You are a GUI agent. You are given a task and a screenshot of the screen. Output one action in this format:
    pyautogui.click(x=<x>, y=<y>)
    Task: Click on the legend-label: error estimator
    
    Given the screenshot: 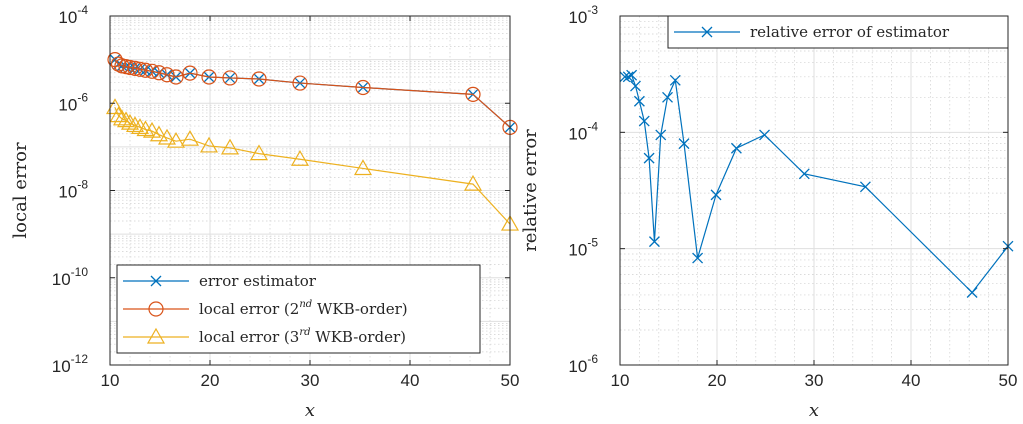 What is the action you would take?
    pyautogui.click(x=258, y=281)
    